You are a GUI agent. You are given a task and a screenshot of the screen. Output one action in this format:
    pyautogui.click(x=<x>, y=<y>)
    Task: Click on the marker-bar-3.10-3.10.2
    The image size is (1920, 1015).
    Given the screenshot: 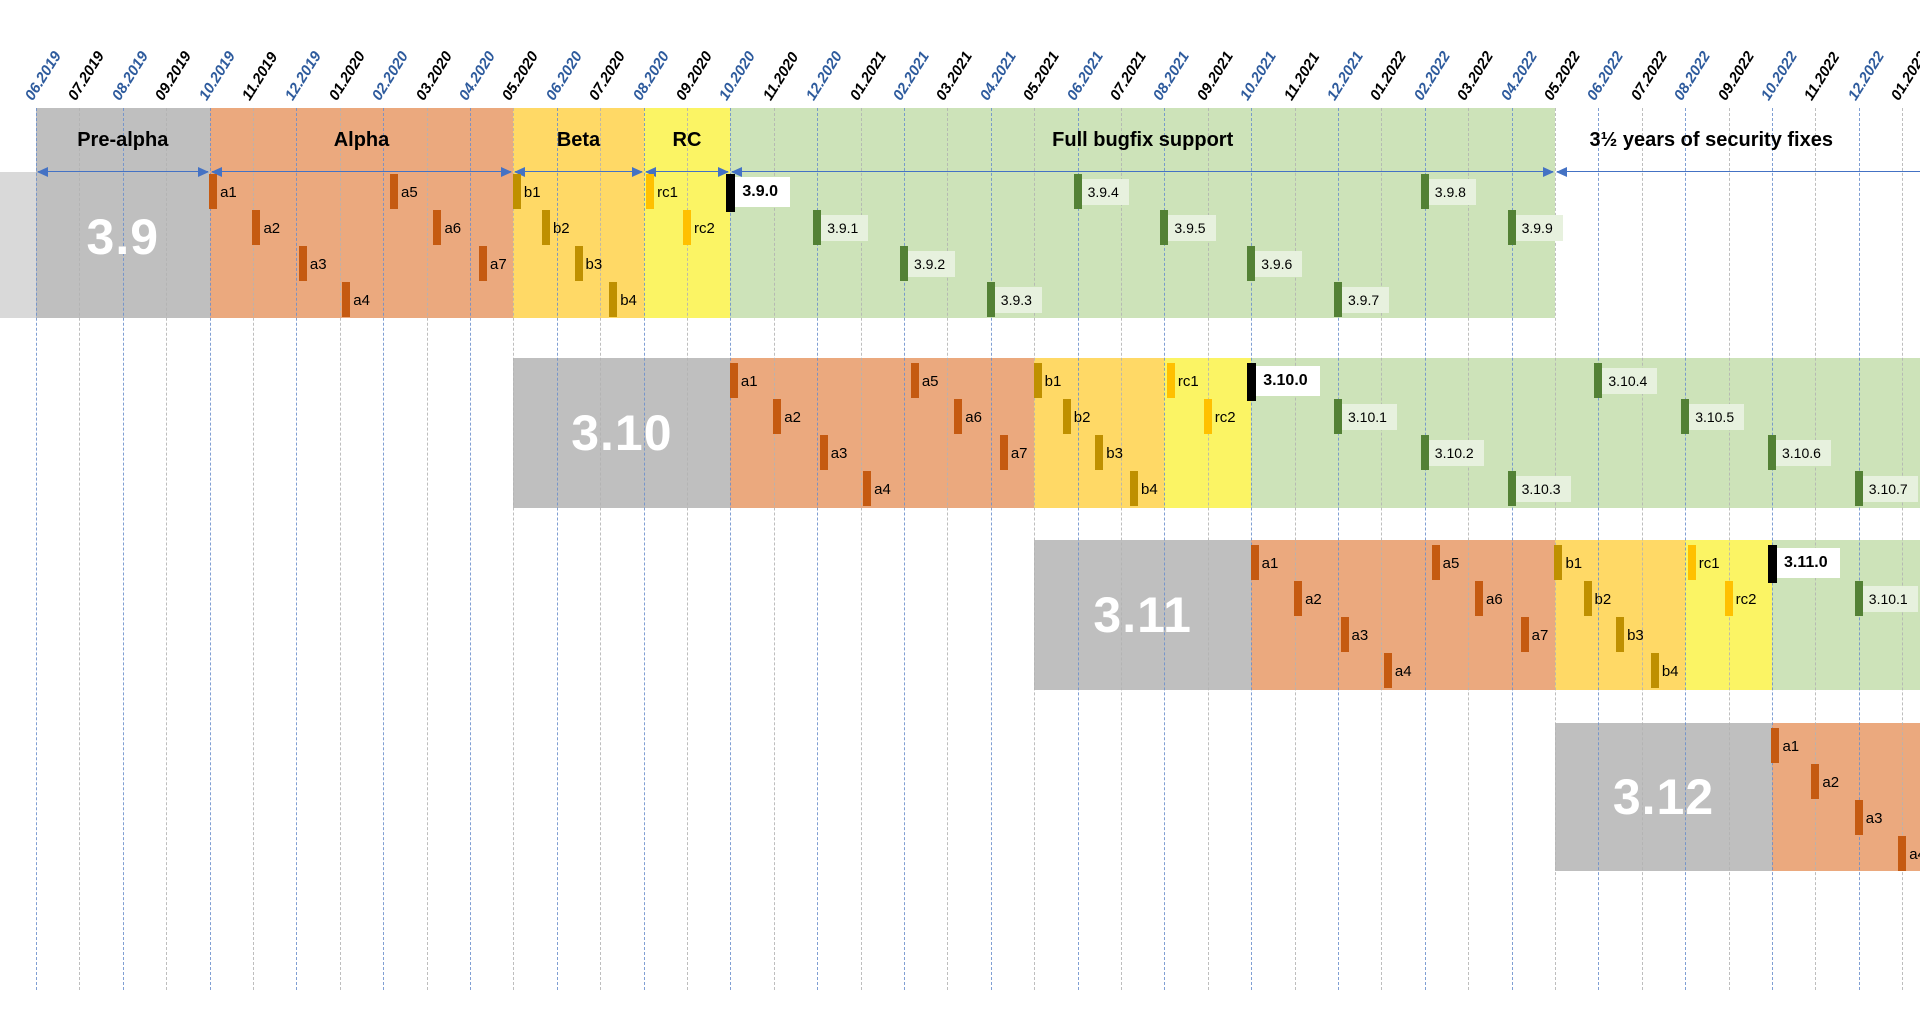 What is the action you would take?
    pyautogui.click(x=1424, y=452)
    